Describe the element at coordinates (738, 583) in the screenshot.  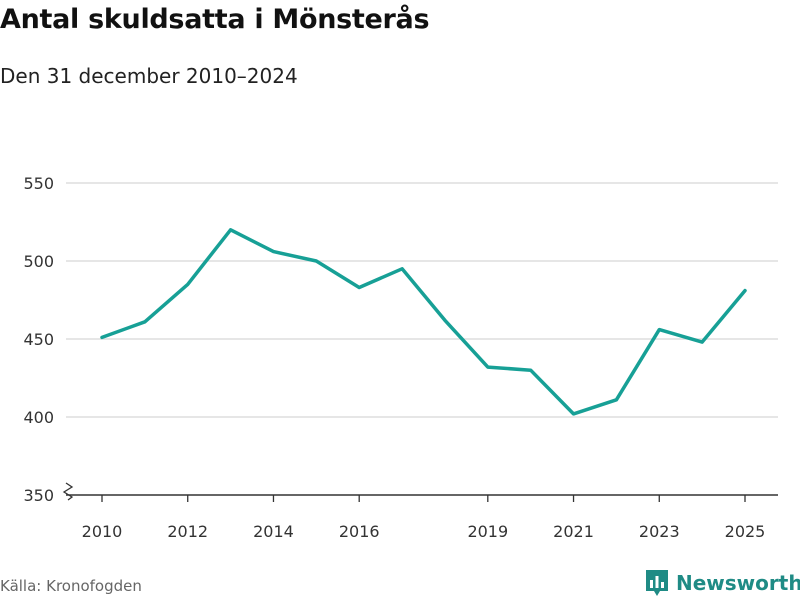
I see `brand-name: Newsworthy` at that location.